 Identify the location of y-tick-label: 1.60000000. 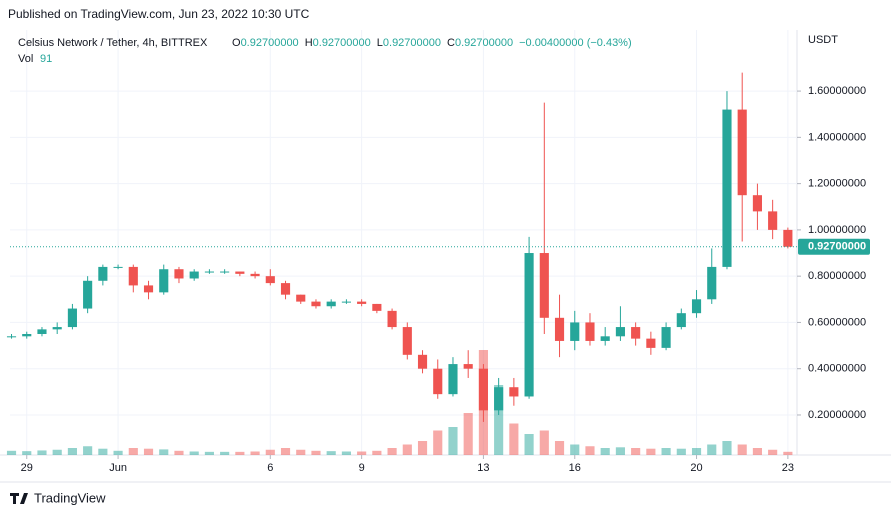
(837, 91).